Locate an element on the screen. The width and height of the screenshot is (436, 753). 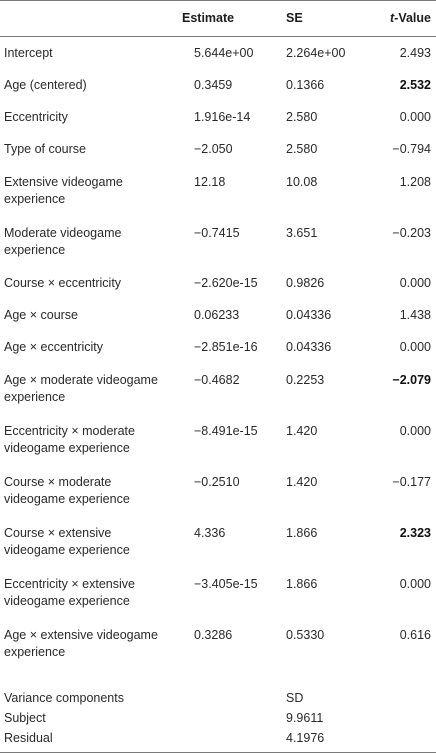
row-t-value: 2.532 is located at coordinates (415, 85).